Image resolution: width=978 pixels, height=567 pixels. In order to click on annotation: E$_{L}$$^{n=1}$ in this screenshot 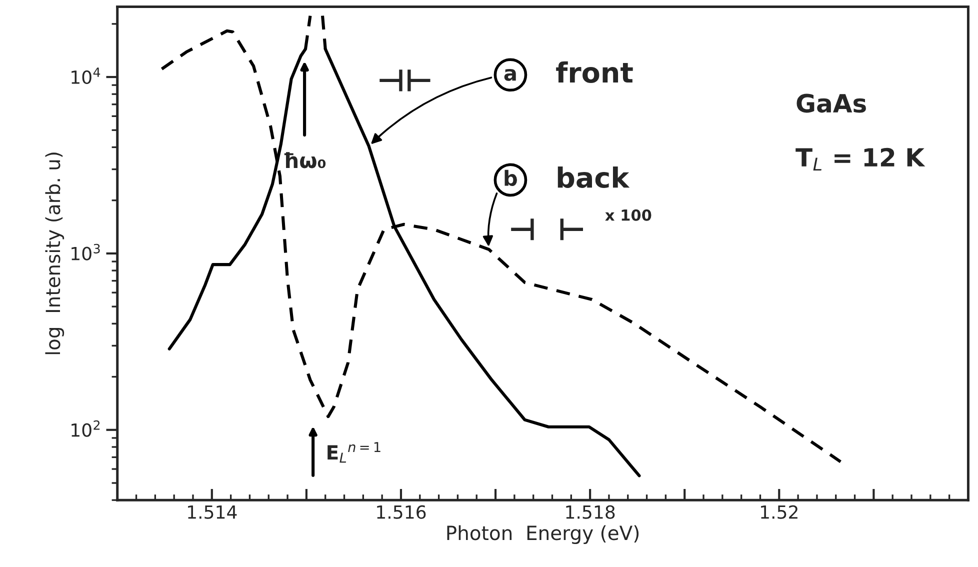, I will do `click(354, 452)`.